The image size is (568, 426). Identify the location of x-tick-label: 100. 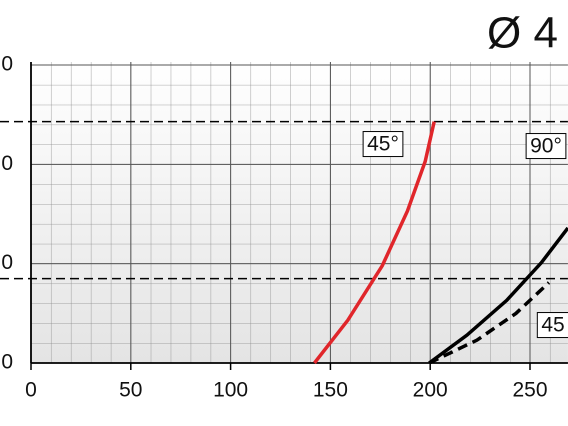
(230, 390).